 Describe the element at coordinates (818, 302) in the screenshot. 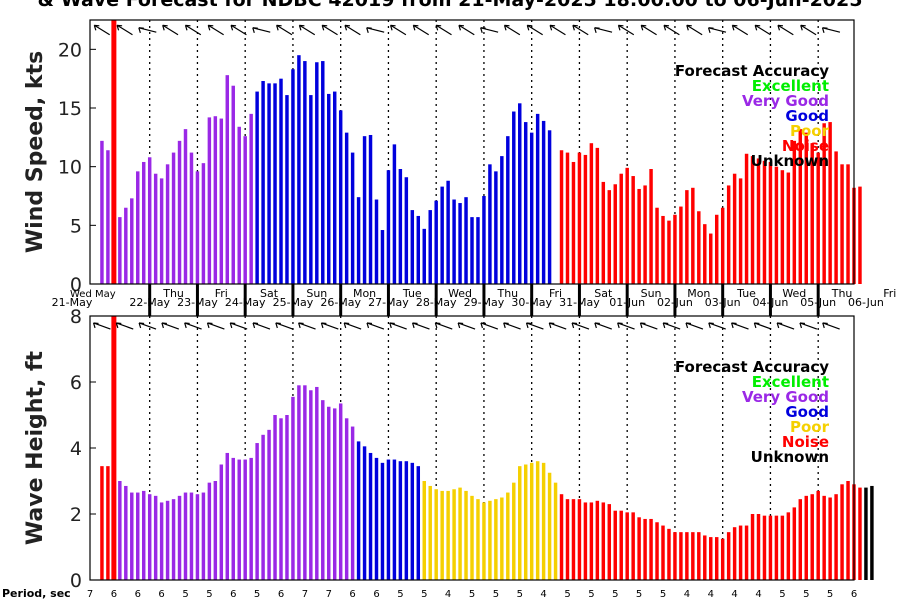

I see `date-label: 05-Jun` at that location.